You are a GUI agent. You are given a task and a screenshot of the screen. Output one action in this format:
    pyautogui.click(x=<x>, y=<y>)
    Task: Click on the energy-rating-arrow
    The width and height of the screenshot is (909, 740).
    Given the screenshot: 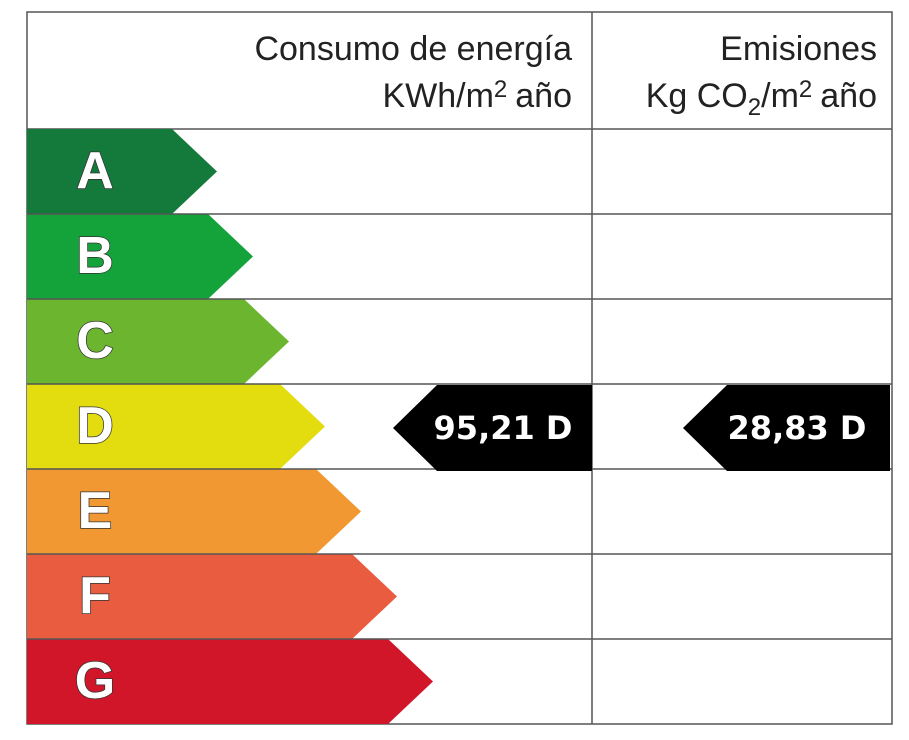 What is the action you would take?
    pyautogui.click(x=492, y=428)
    